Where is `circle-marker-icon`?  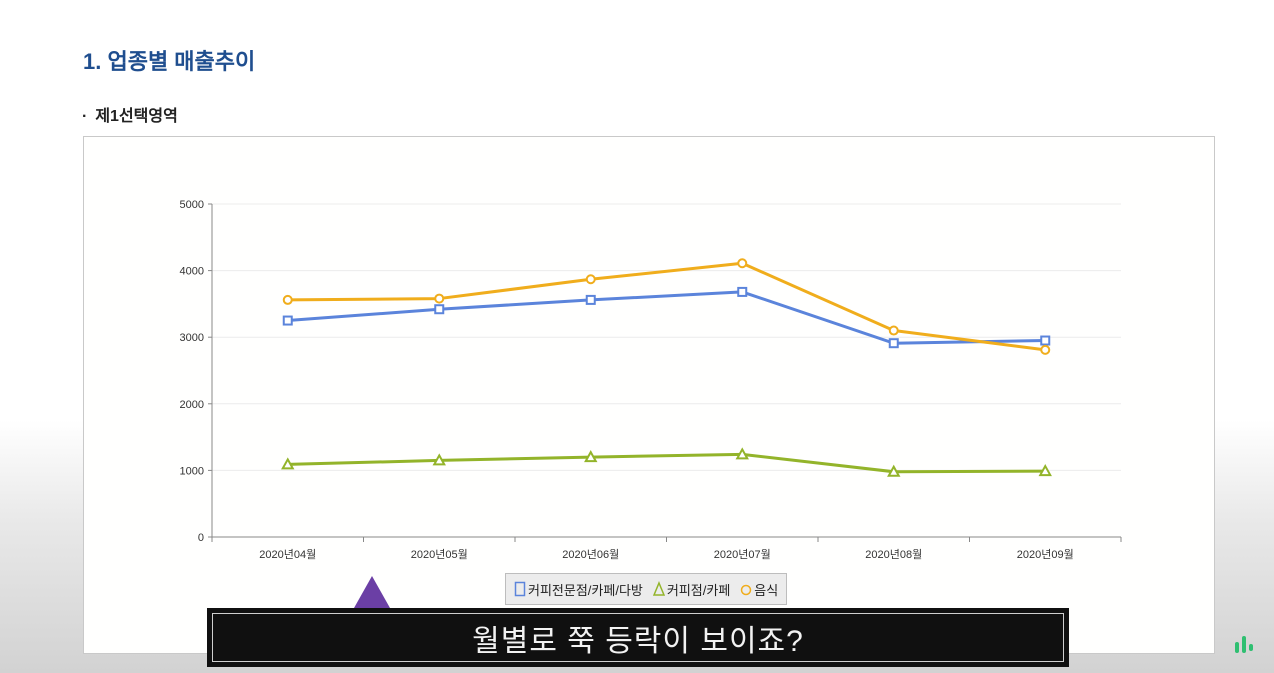 circle-marker-icon is located at coordinates (746, 590).